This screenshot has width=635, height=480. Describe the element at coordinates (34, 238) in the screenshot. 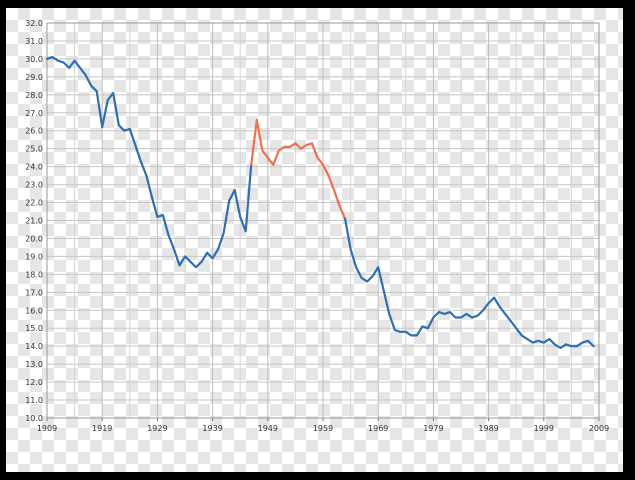

I see `y-tick-label: 20.0` at that location.